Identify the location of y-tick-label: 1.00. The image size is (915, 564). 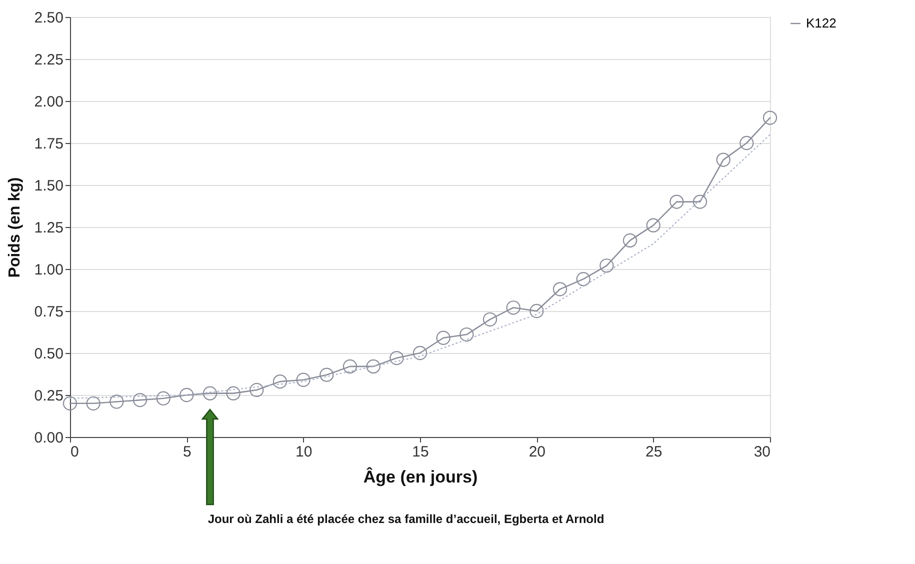
(49, 270).